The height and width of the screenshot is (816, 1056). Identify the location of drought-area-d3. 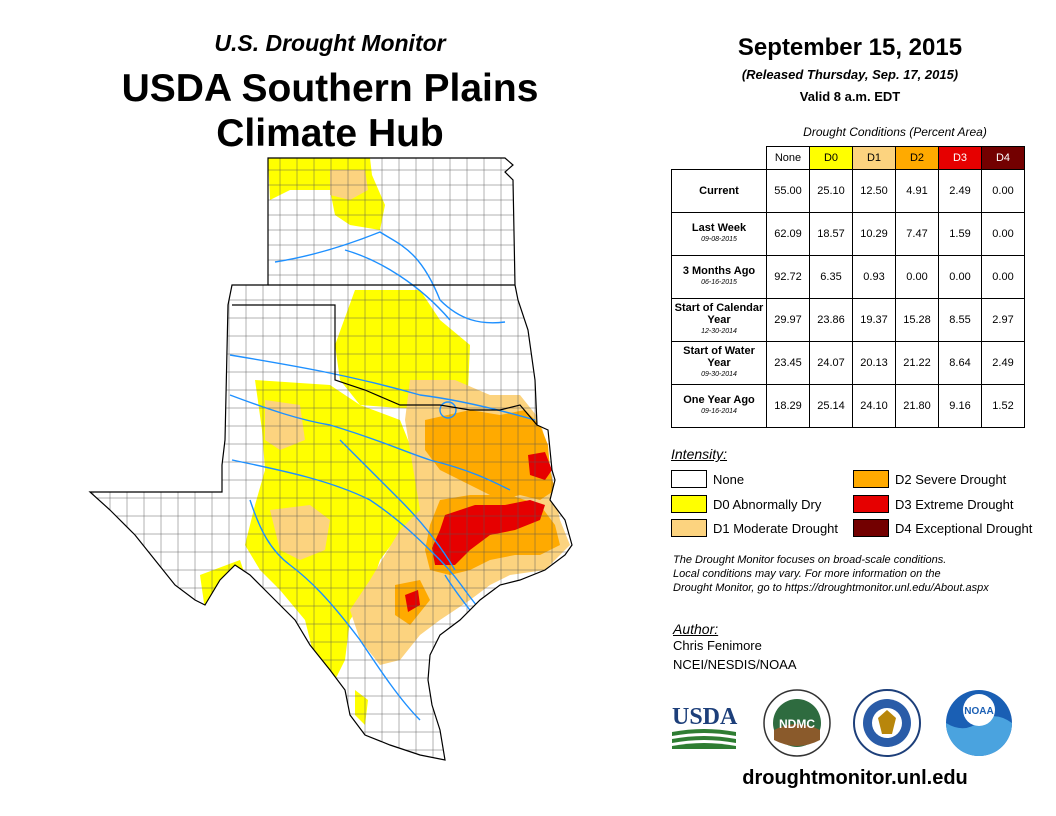
(478, 532).